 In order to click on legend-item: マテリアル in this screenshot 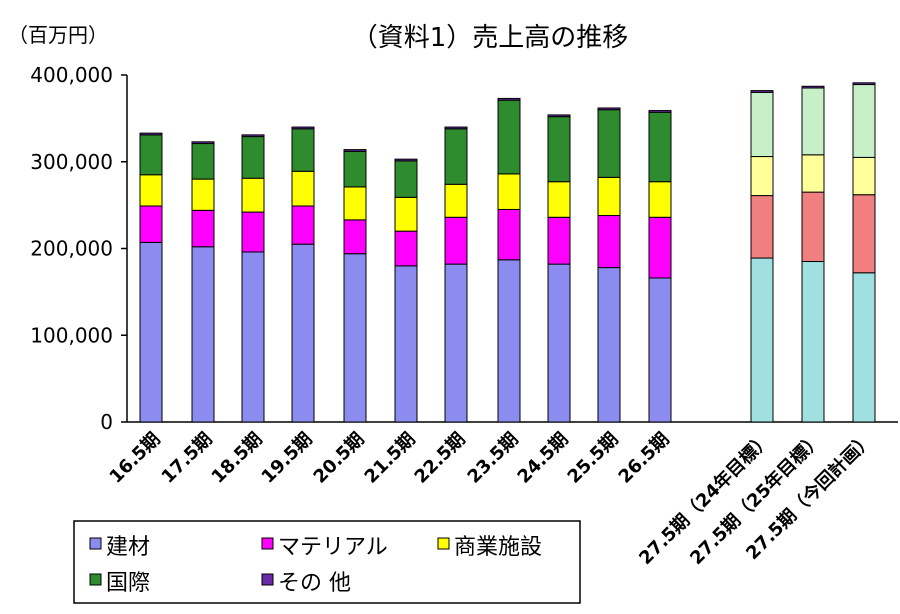, I will do `click(324, 547)`.